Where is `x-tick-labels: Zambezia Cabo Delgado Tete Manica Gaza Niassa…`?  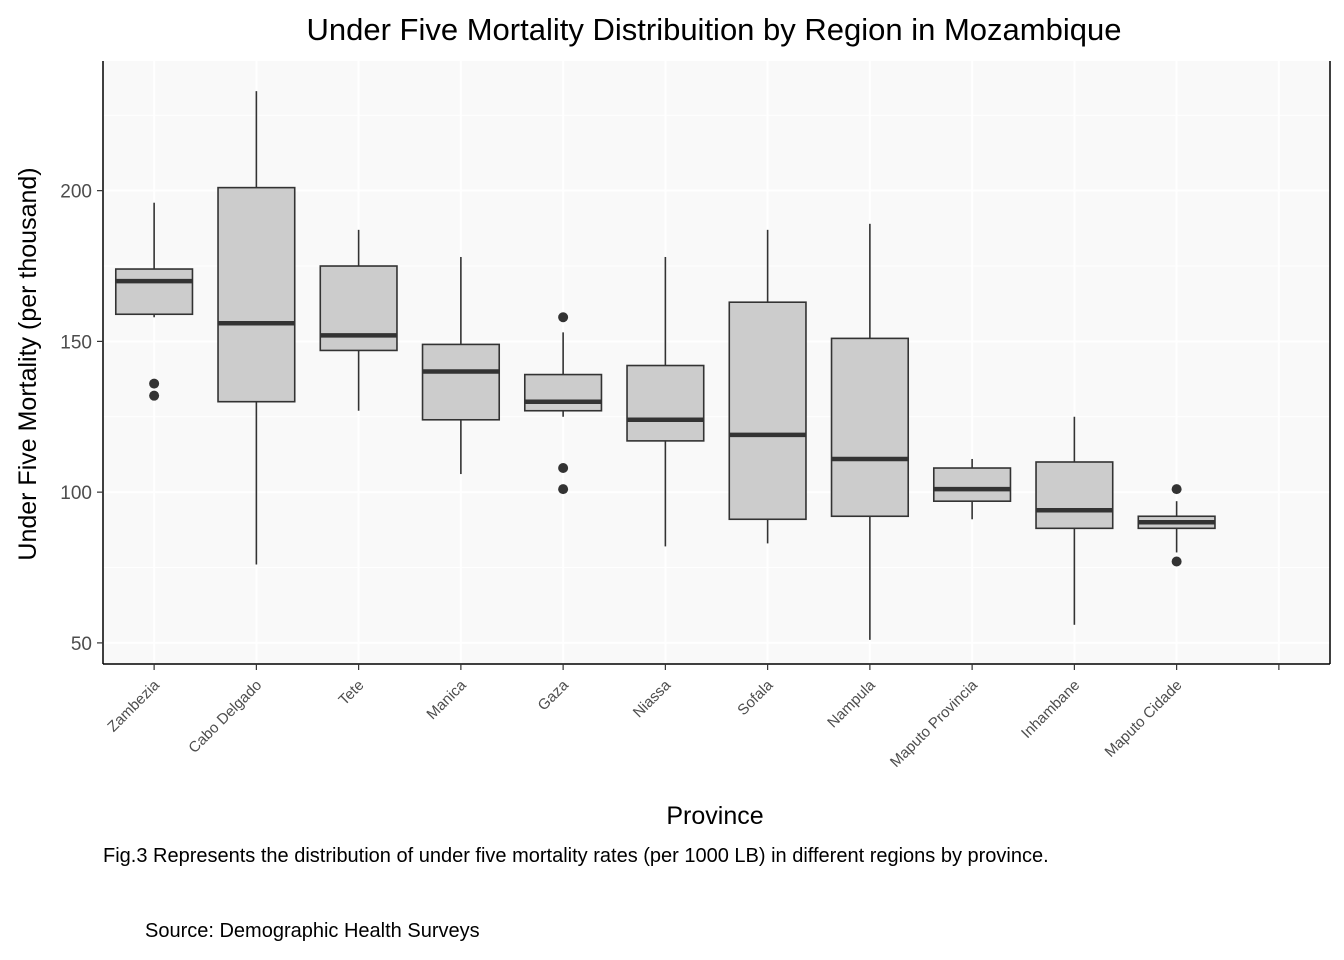
x-tick-labels: Zambezia Cabo Delgado Tete Manica Gaza Niassa… is located at coordinates (692, 717).